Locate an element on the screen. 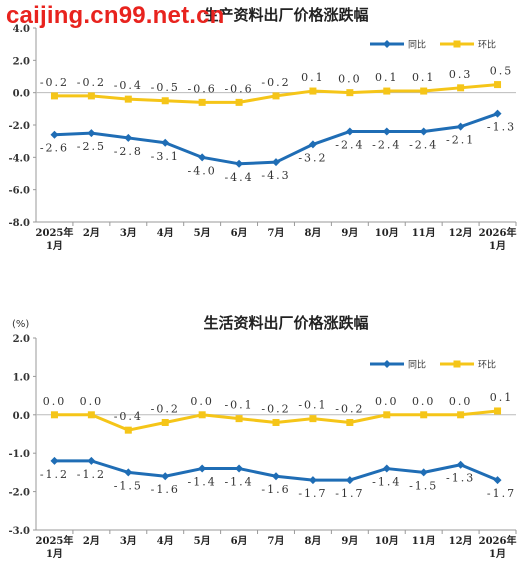 The width and height of the screenshot is (530, 566). data-label: -0.1 is located at coordinates (312, 405).